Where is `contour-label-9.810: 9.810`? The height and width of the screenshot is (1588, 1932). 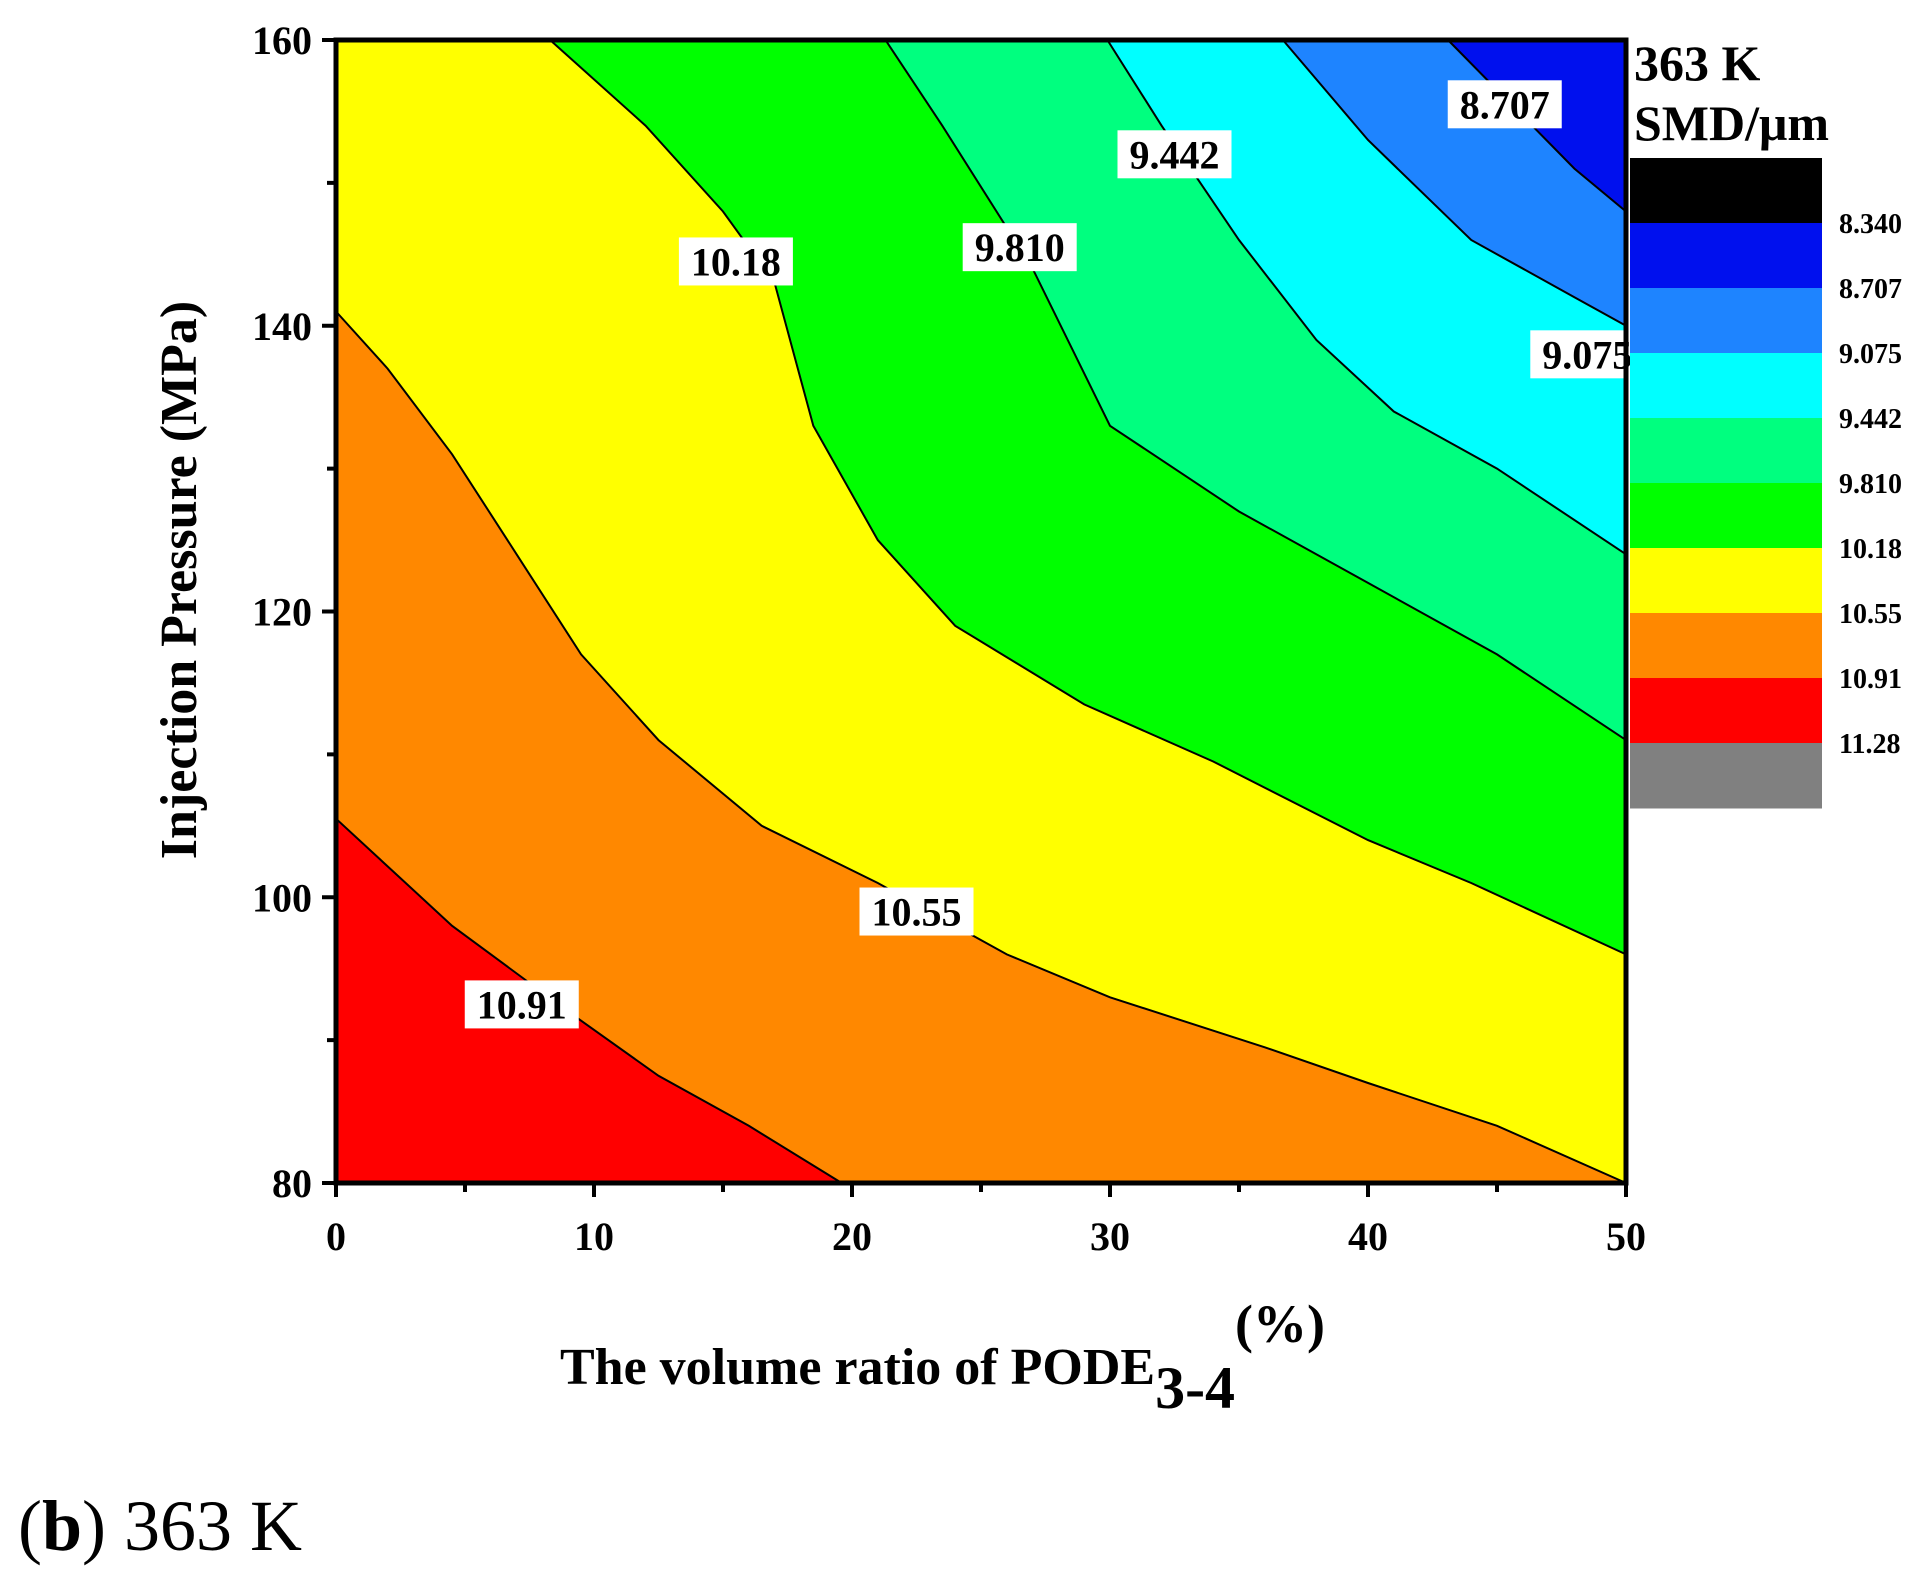 contour-label-9.810: 9.810 is located at coordinates (1019, 247).